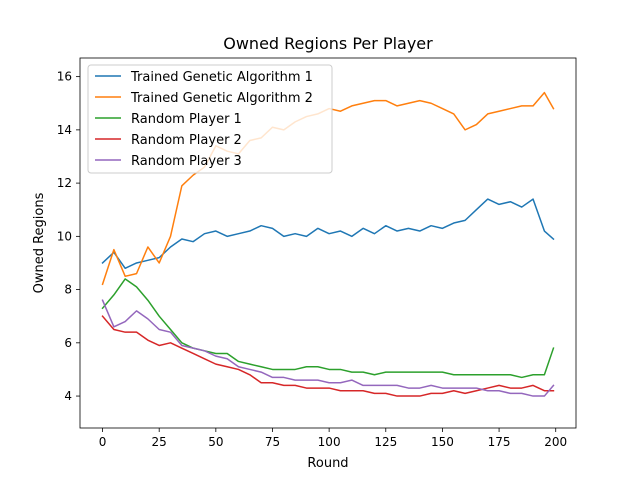 Image resolution: width=640 pixels, height=480 pixels. I want to click on y-tick-label: 16, so click(64, 77).